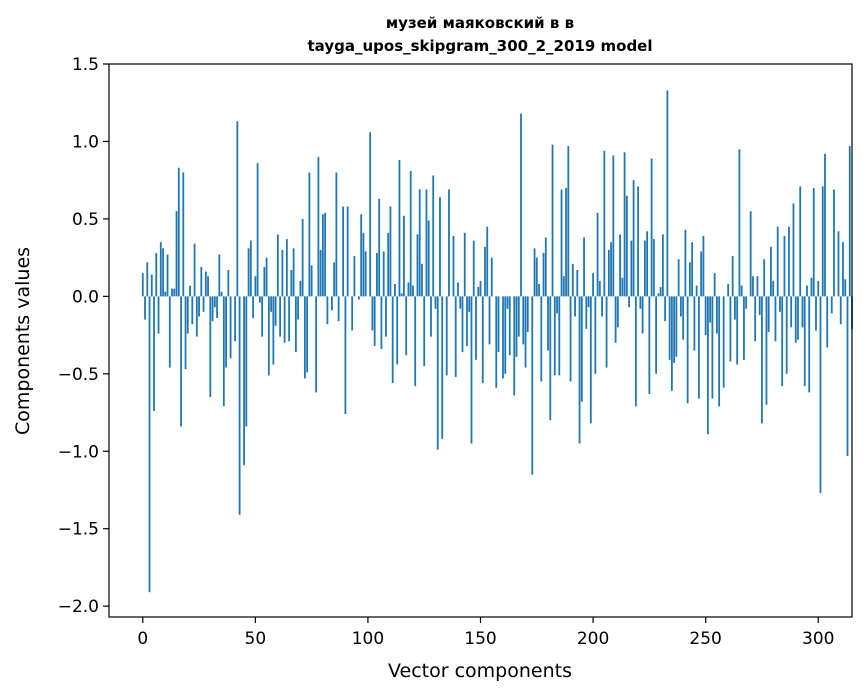 The image size is (867, 696). Describe the element at coordinates (480, 23) in the screenshot. I see `chart-title: музей маяковский в в` at that location.